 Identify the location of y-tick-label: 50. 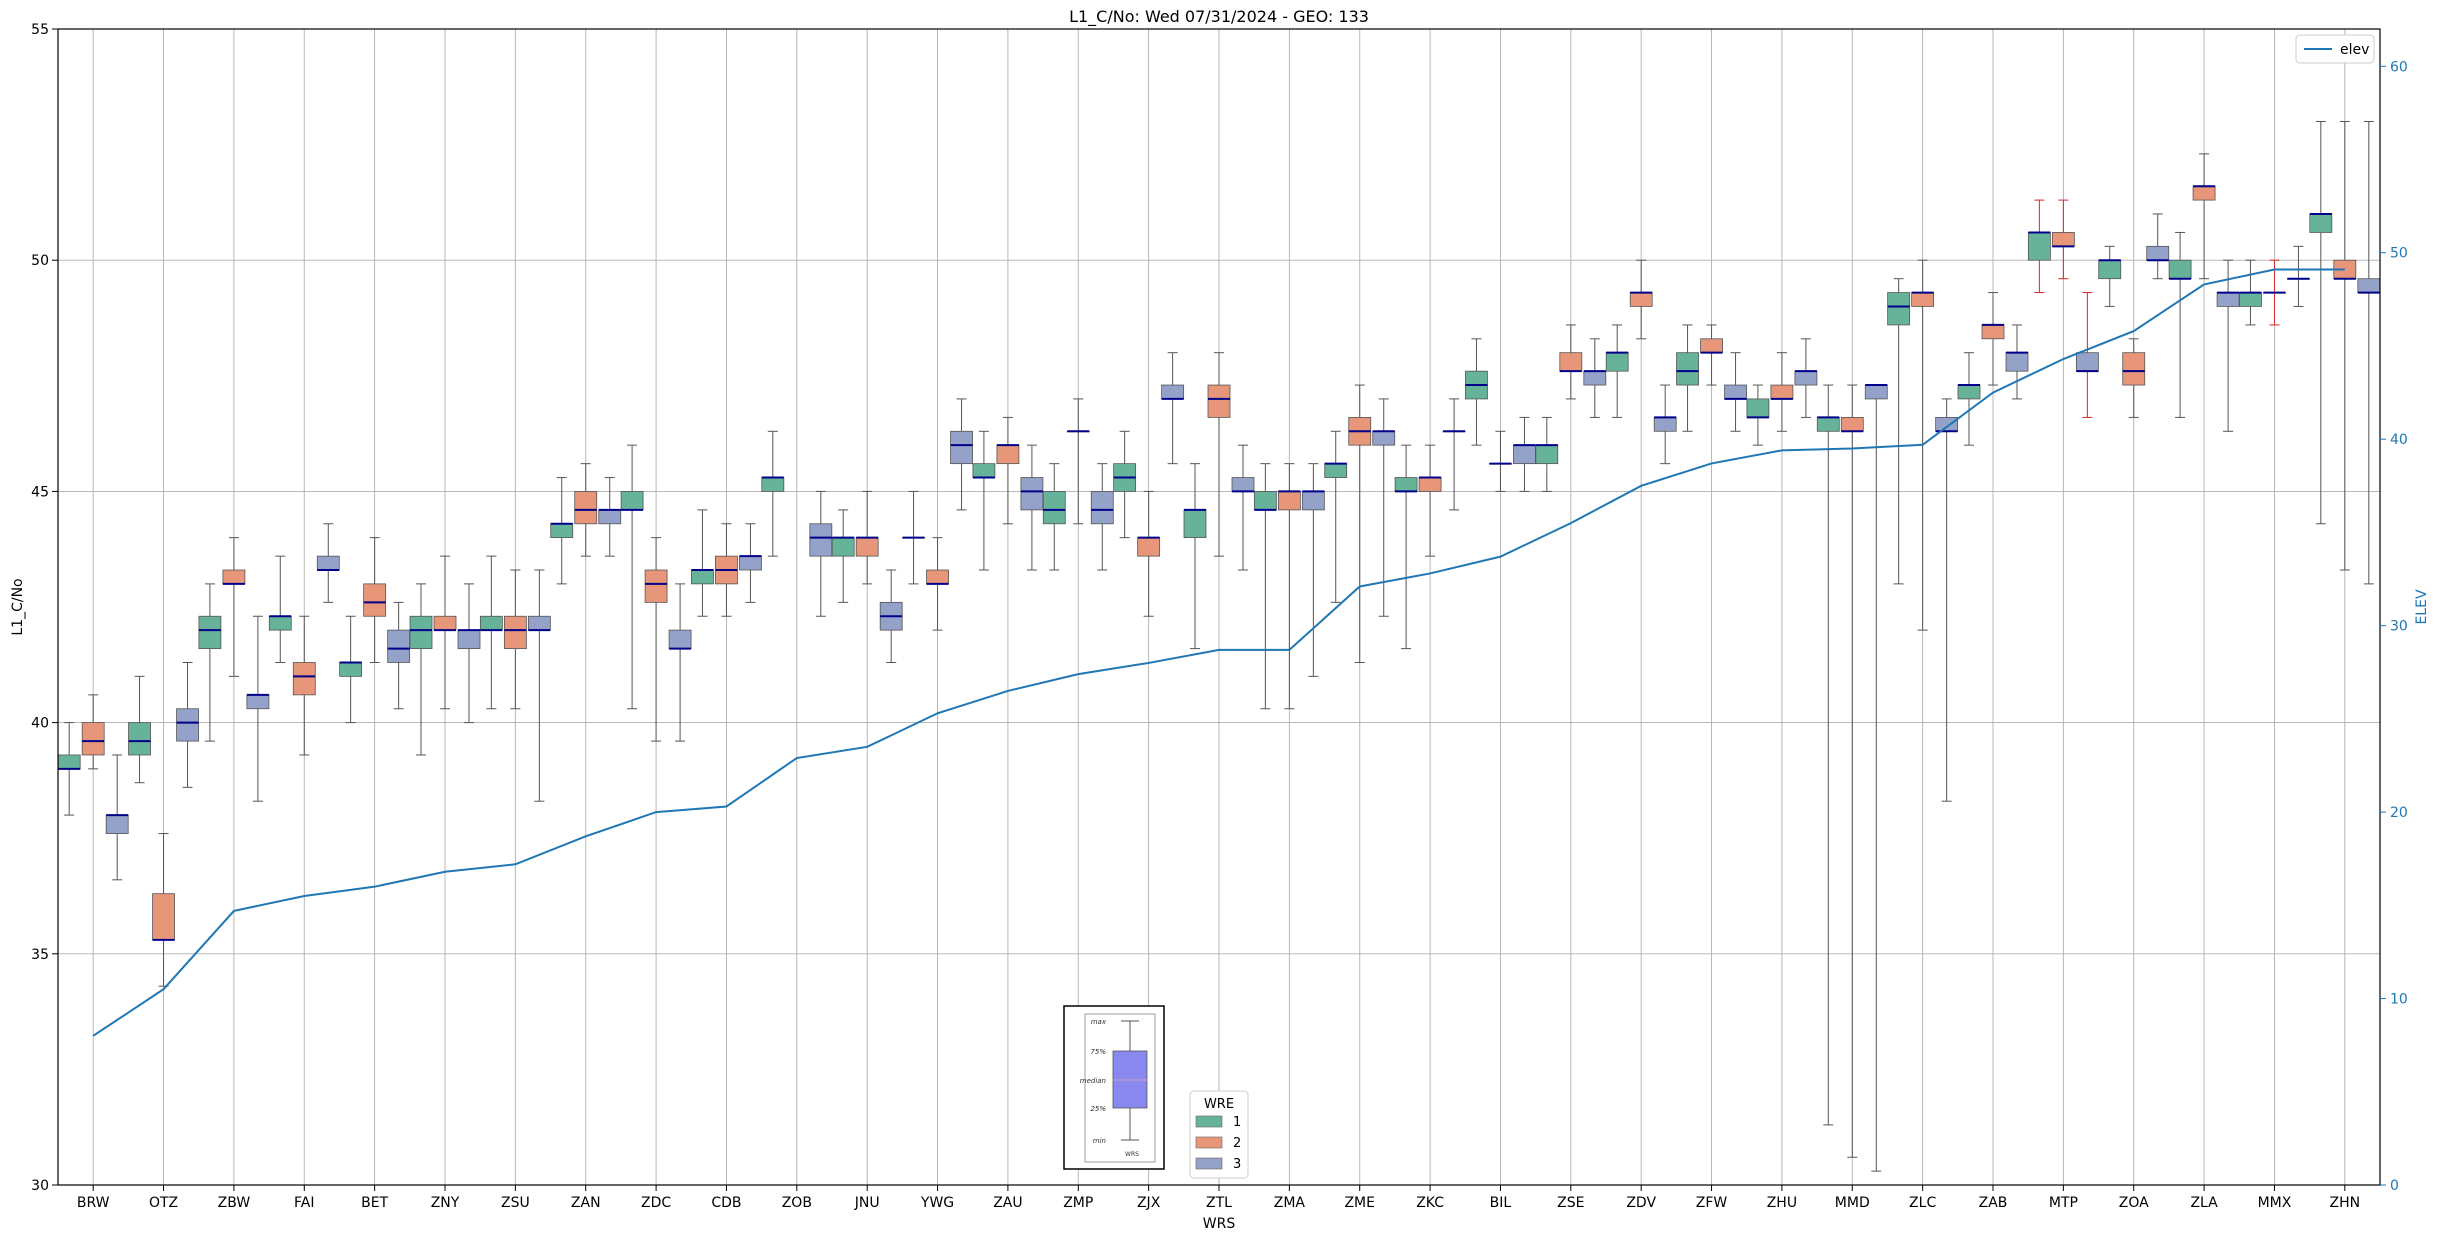
(40, 261).